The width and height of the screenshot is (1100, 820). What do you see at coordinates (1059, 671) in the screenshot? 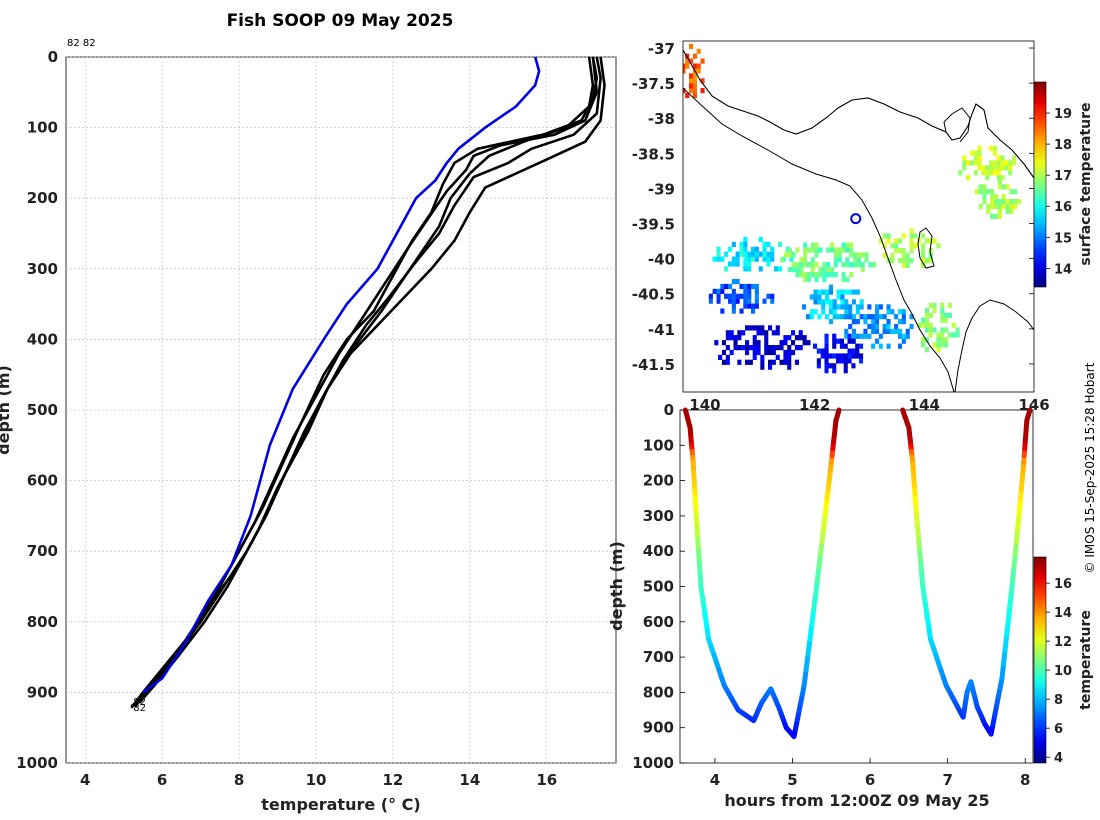
I see `temperature-colorbar-ticks: 4 6 8 10 12 14 16` at bounding box center [1059, 671].